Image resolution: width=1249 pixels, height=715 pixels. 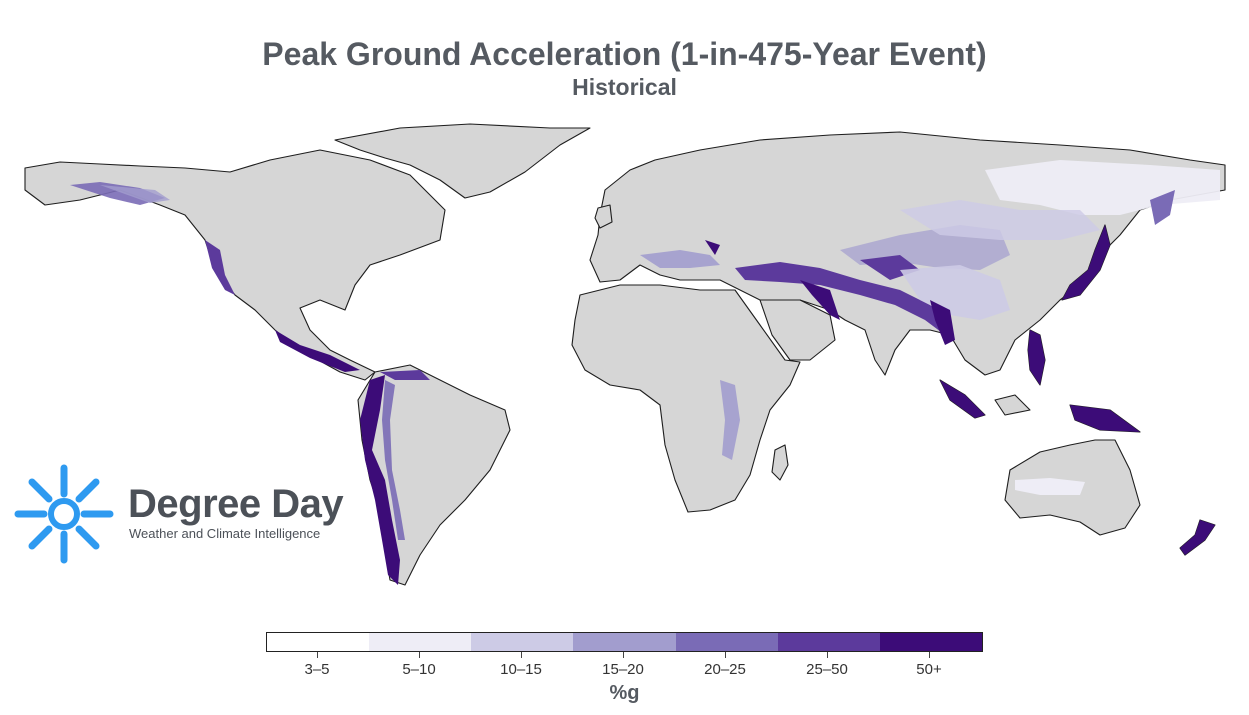 I want to click on land-uk, so click(x=603, y=216).